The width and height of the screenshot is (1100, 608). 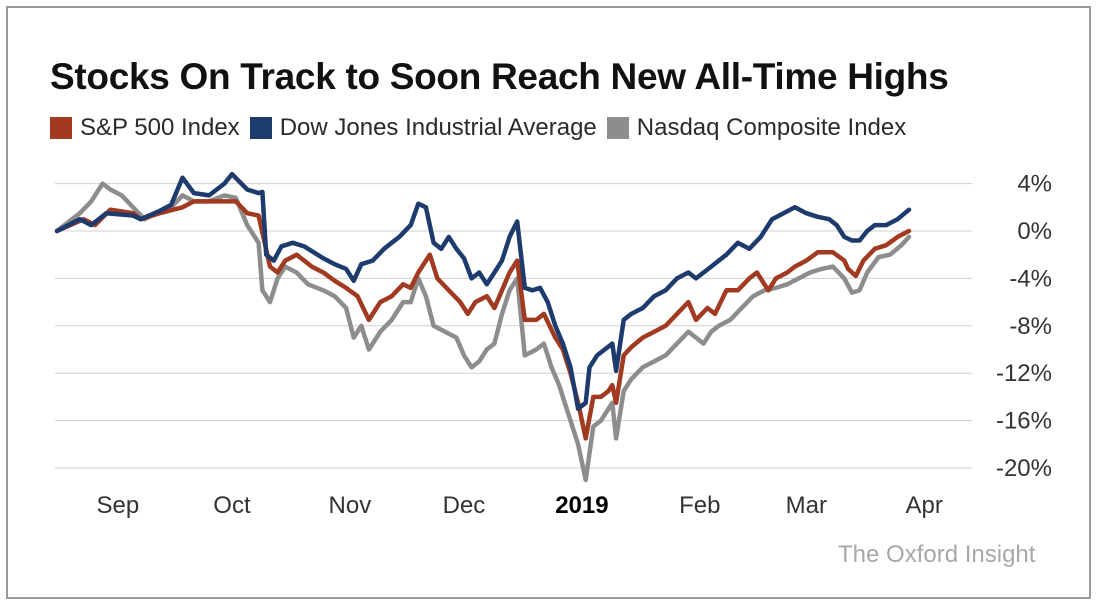 I want to click on legend-item-nasdaq: Nasdaq Composite Index, so click(x=756, y=128).